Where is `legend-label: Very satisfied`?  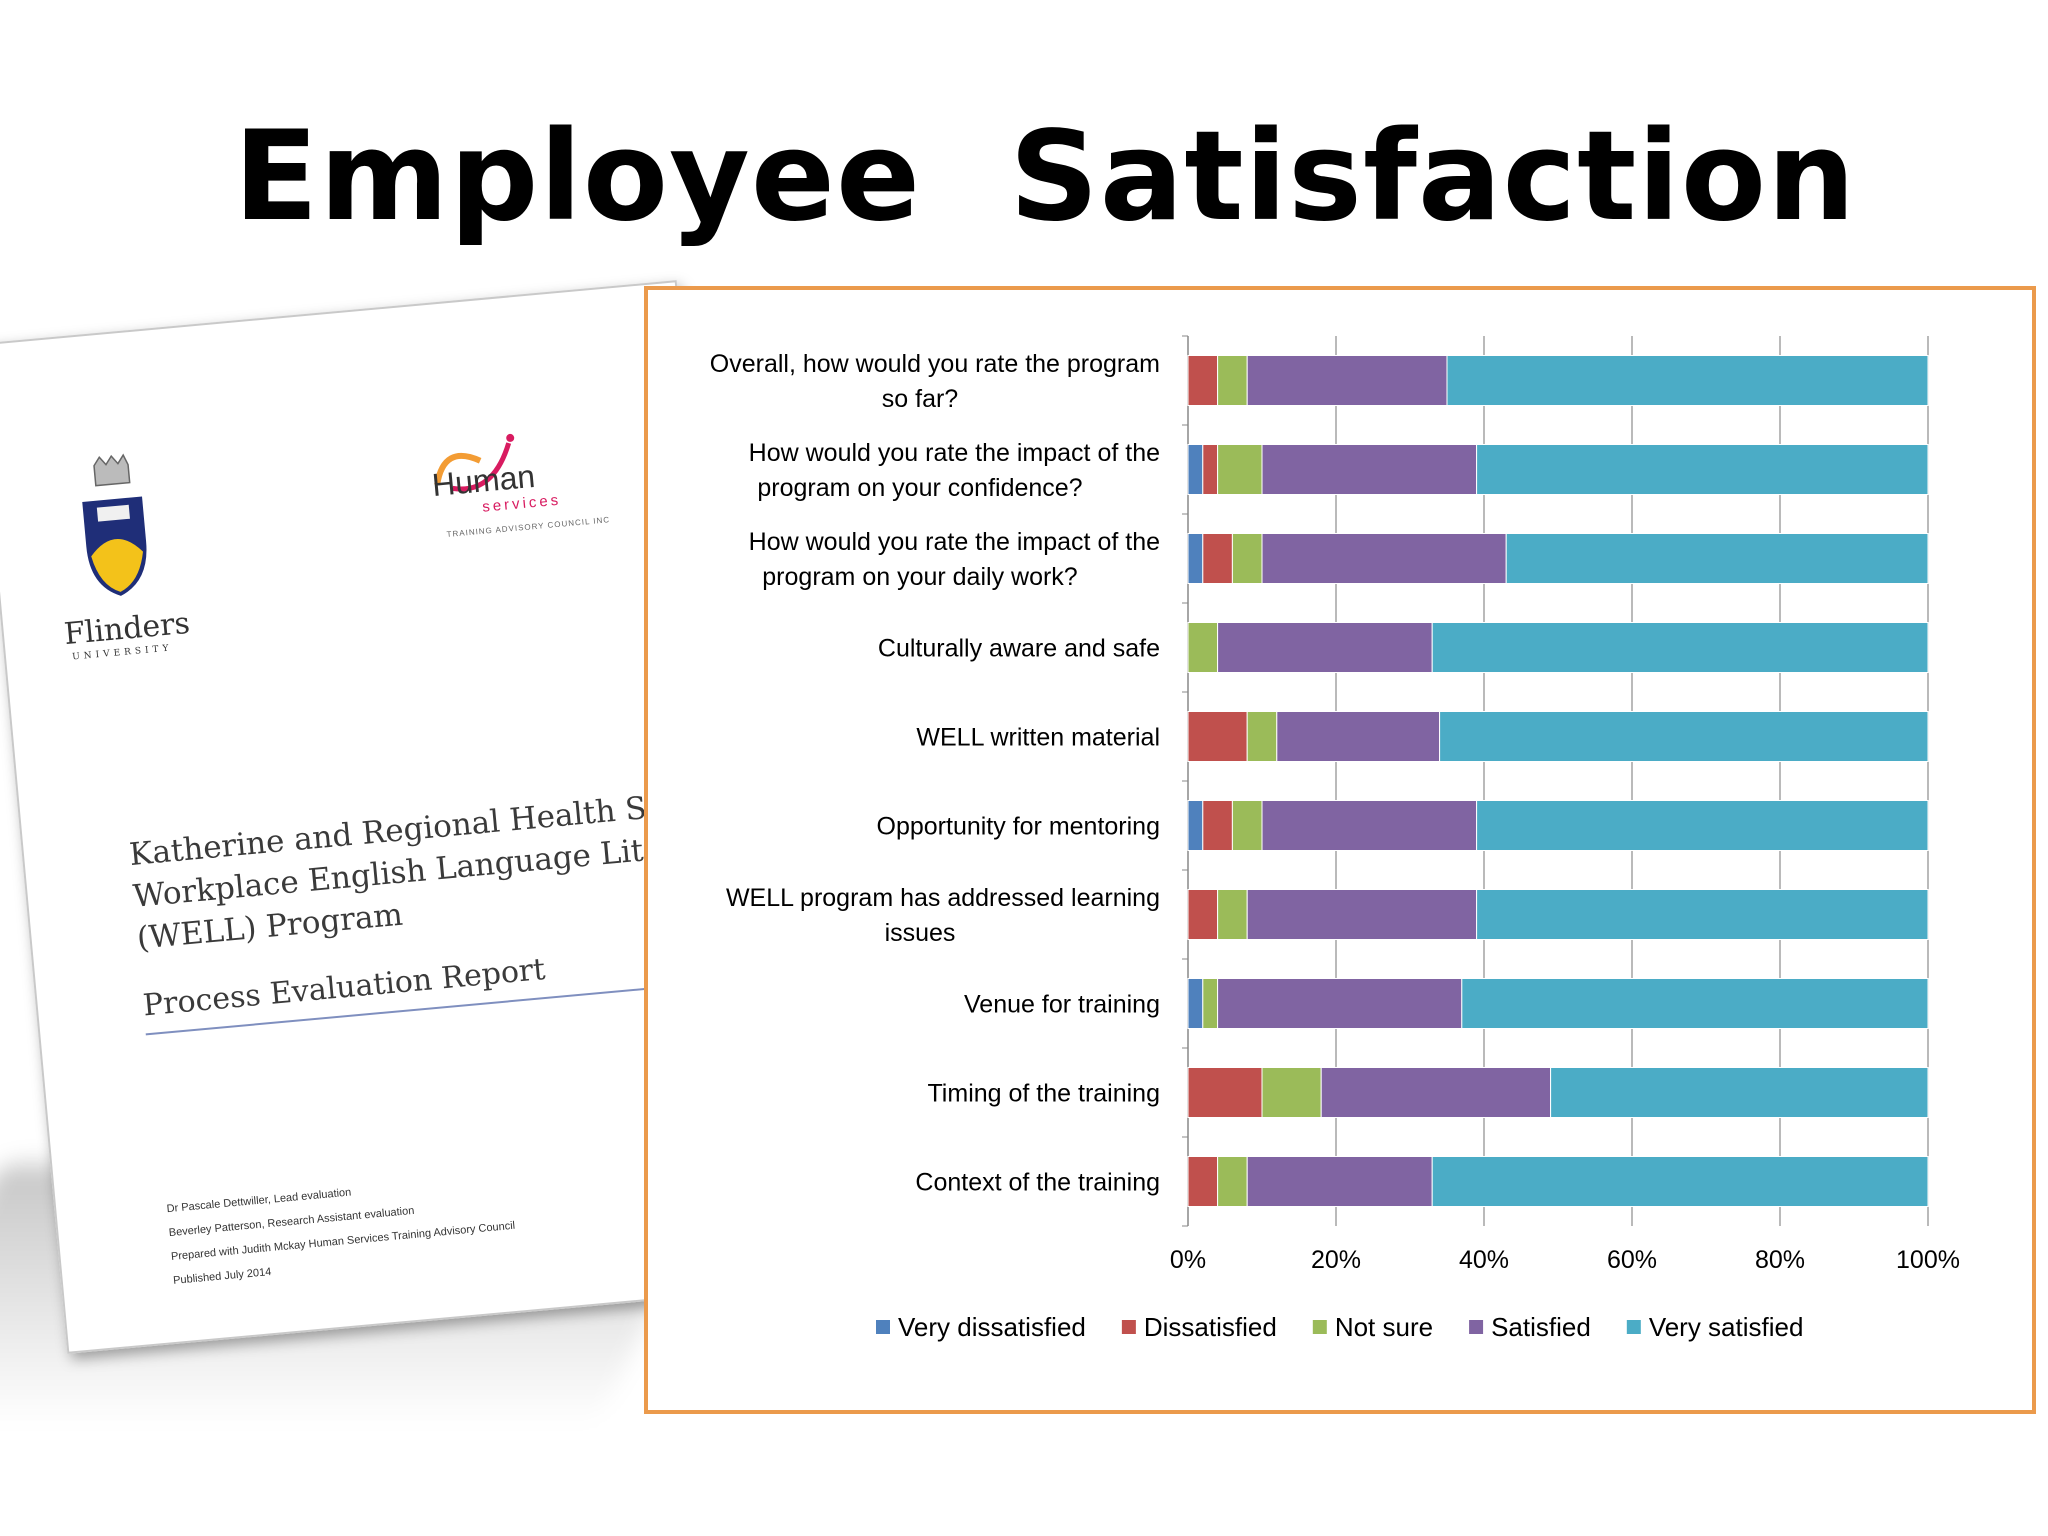
legend-label: Very satisfied is located at coordinates (1726, 1327).